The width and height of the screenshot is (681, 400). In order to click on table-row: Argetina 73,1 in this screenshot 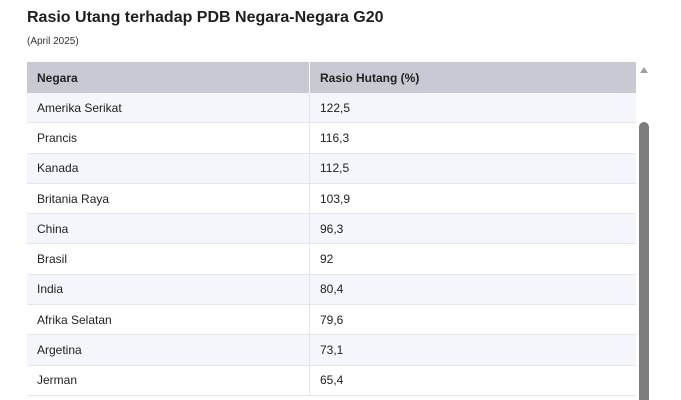, I will do `click(331, 350)`.